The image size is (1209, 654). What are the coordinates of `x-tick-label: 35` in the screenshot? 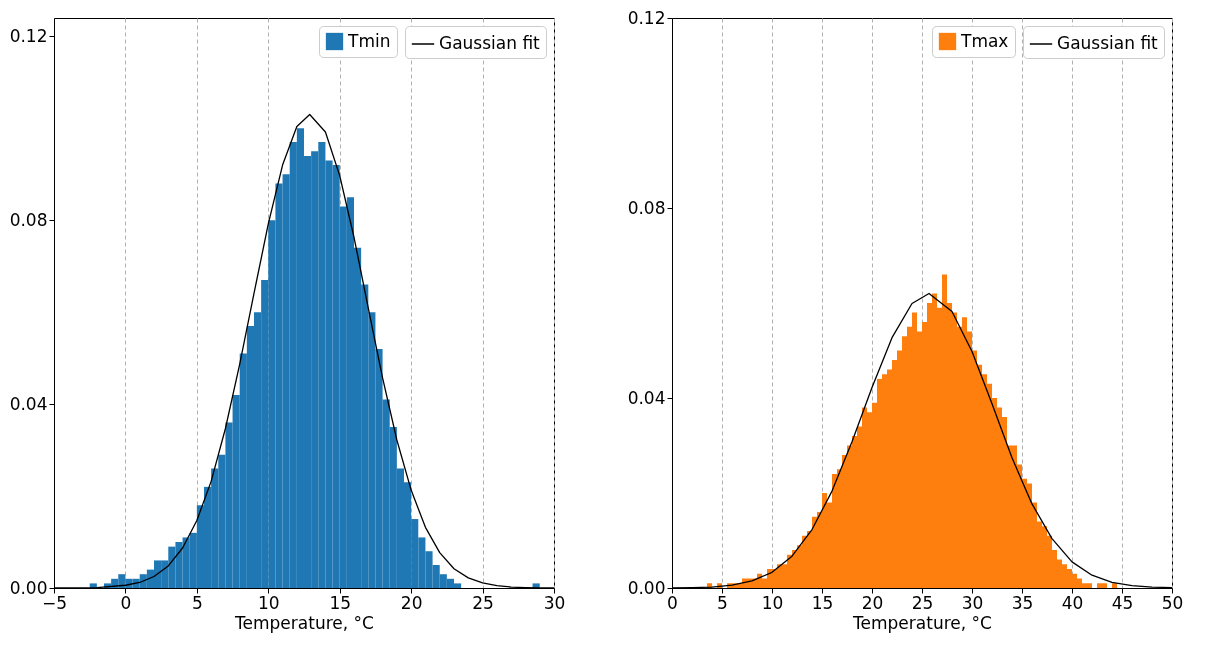 It's located at (1022, 602).